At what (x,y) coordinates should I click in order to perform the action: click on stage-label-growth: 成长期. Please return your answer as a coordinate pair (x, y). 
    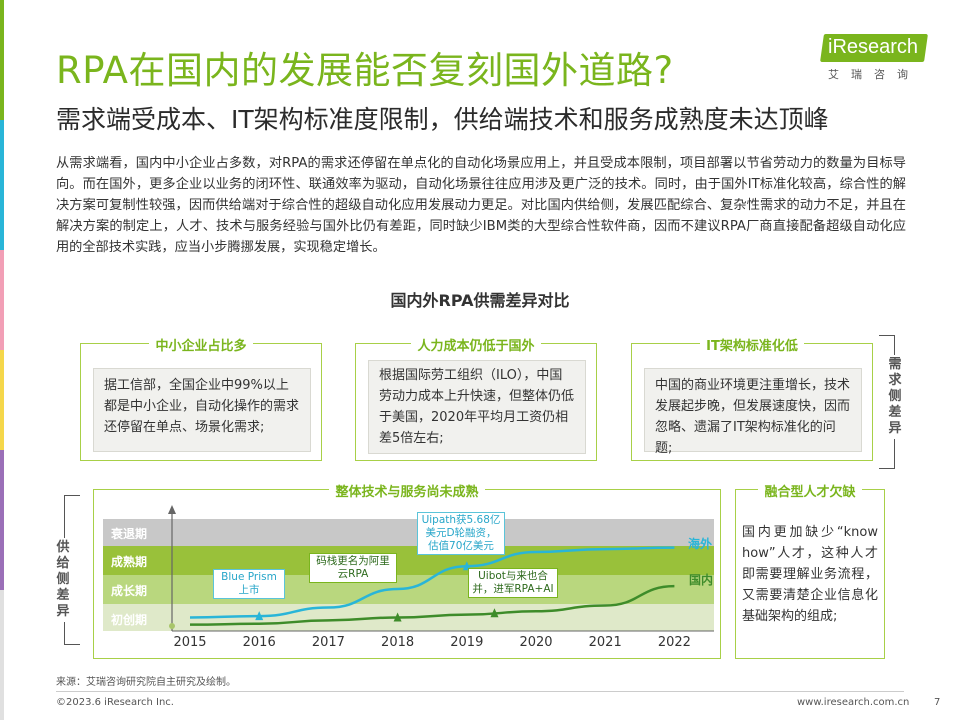
    Looking at the image, I should click on (129, 591).